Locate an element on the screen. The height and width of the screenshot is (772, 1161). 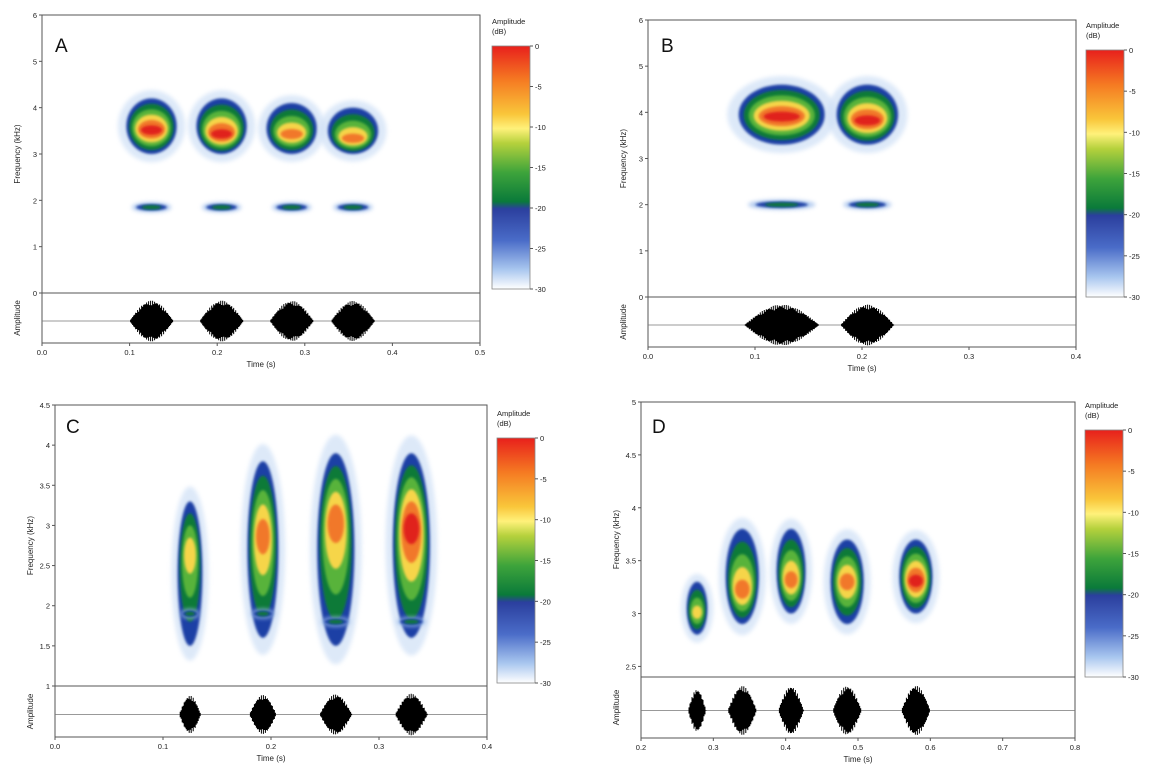
y-tick-label: 6 is located at coordinates (35, 15).